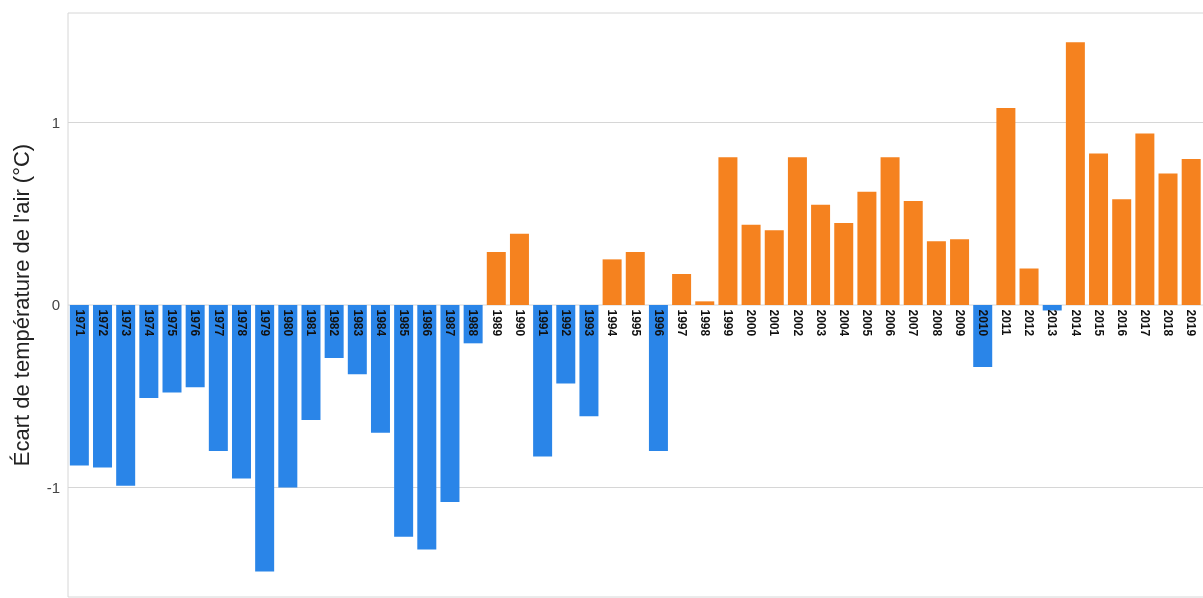  Describe the element at coordinates (195, 323) in the screenshot. I see `x-tick-label: 1976` at that location.